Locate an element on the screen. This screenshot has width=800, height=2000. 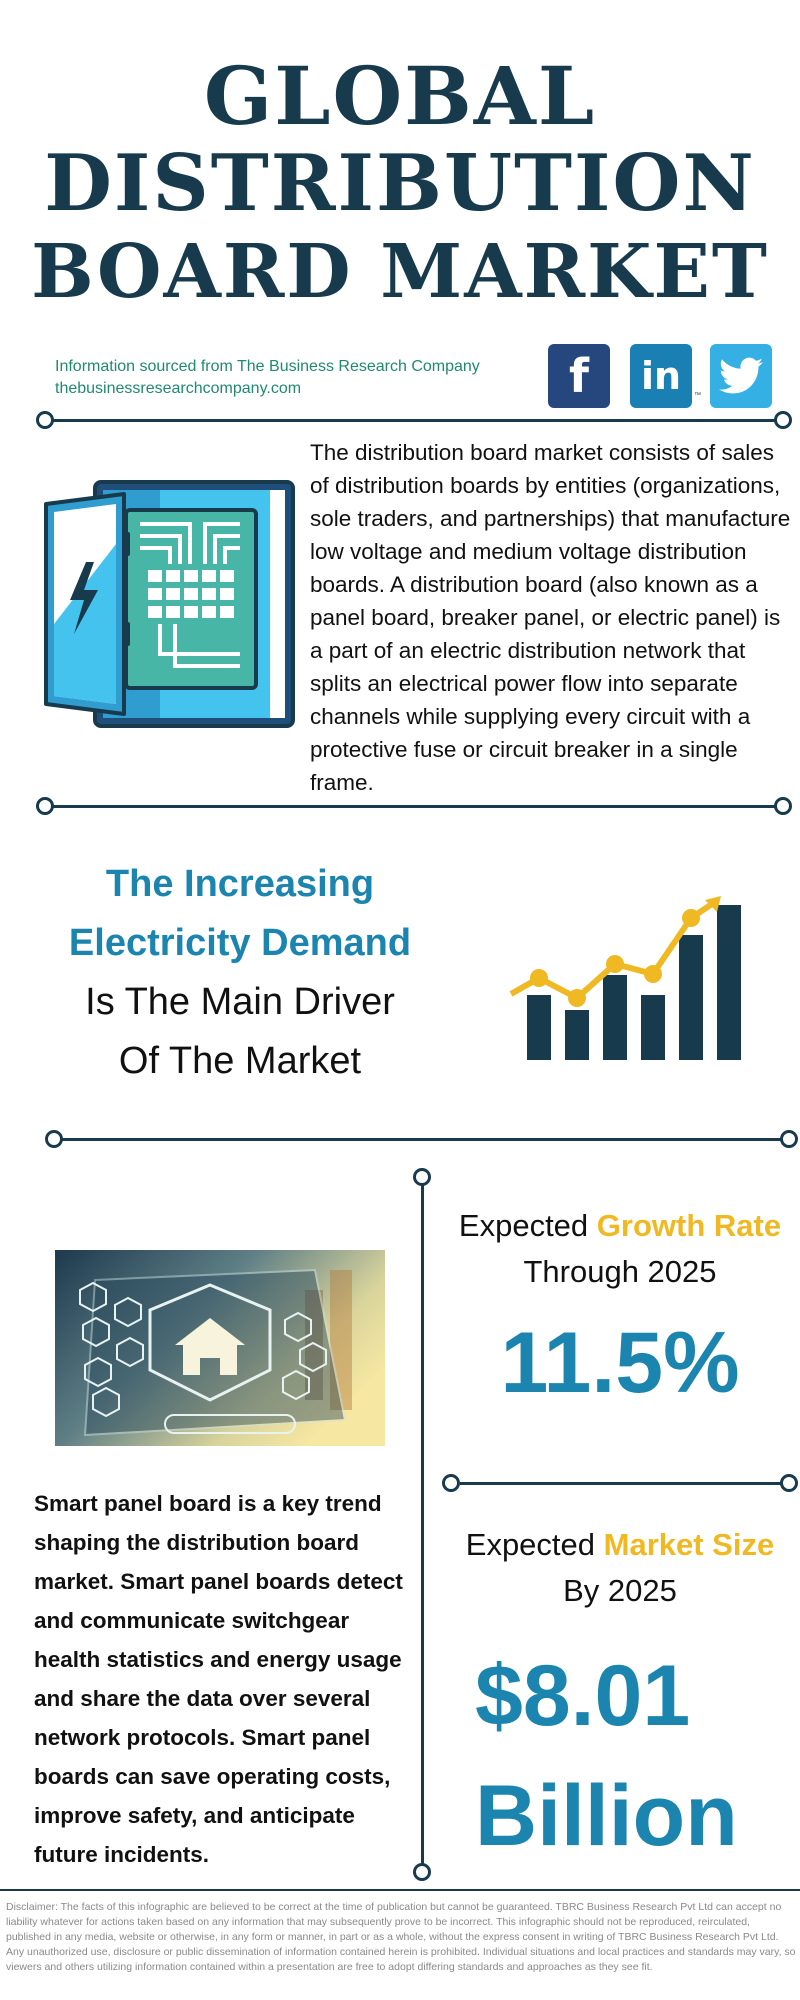
market-size-value: $8.01 Billion is located at coordinates (635, 1756).